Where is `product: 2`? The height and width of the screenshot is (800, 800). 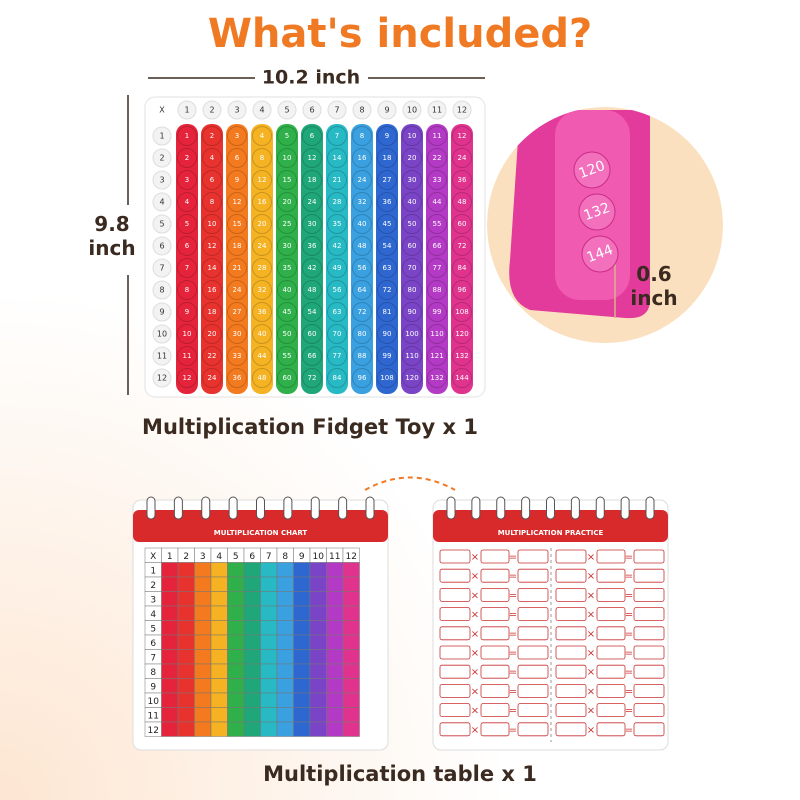 product: 2 is located at coordinates (212, 136).